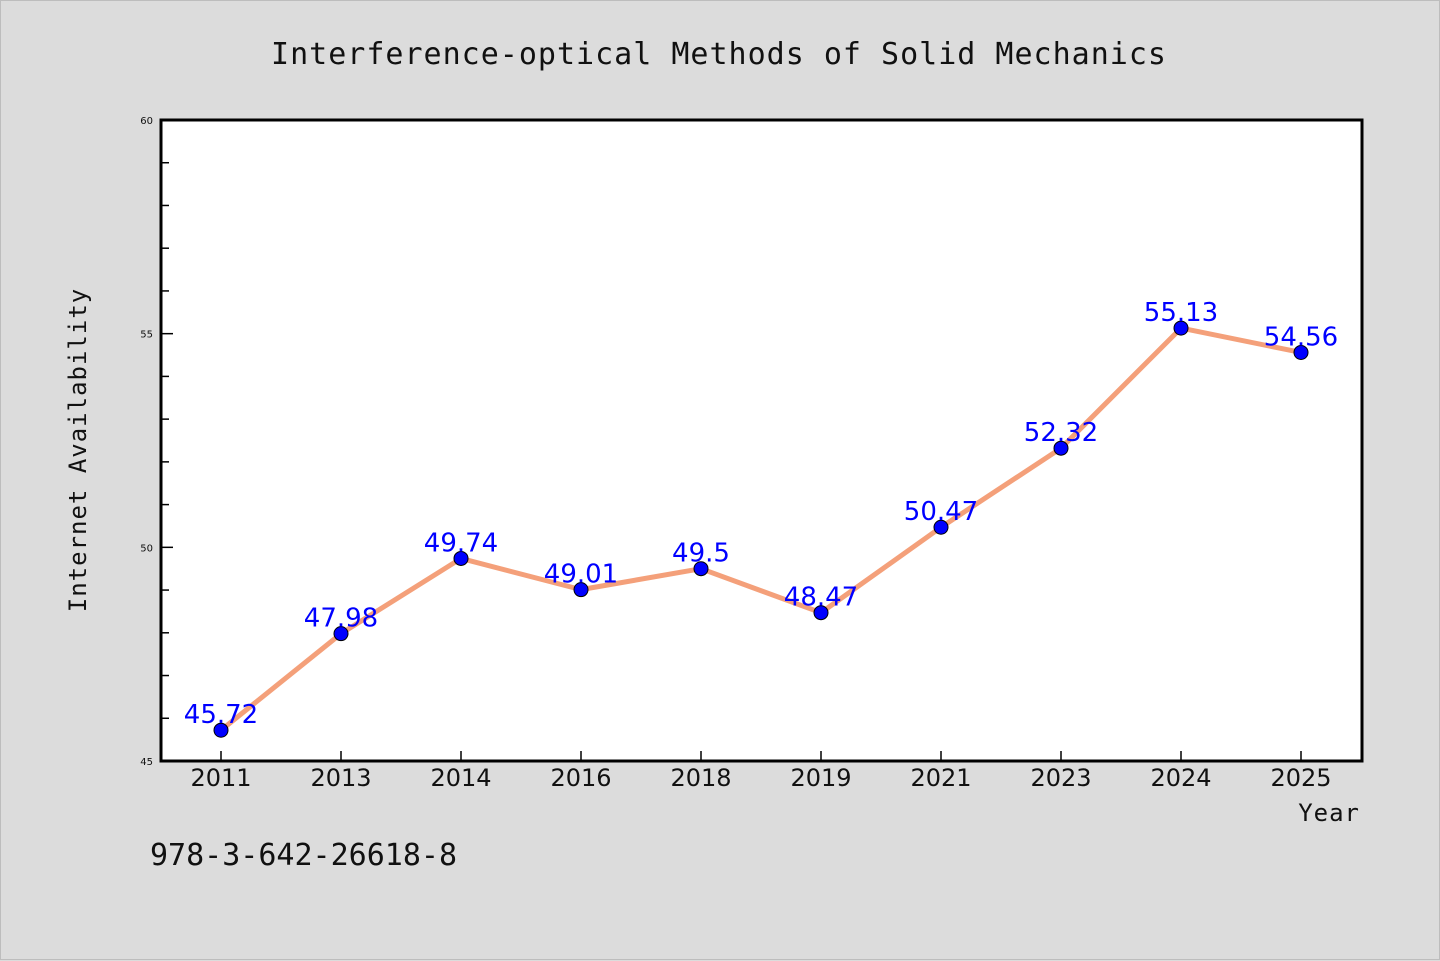 The height and width of the screenshot is (961, 1440). What do you see at coordinates (1300, 778) in the screenshot?
I see `x-tick-label: 2025` at bounding box center [1300, 778].